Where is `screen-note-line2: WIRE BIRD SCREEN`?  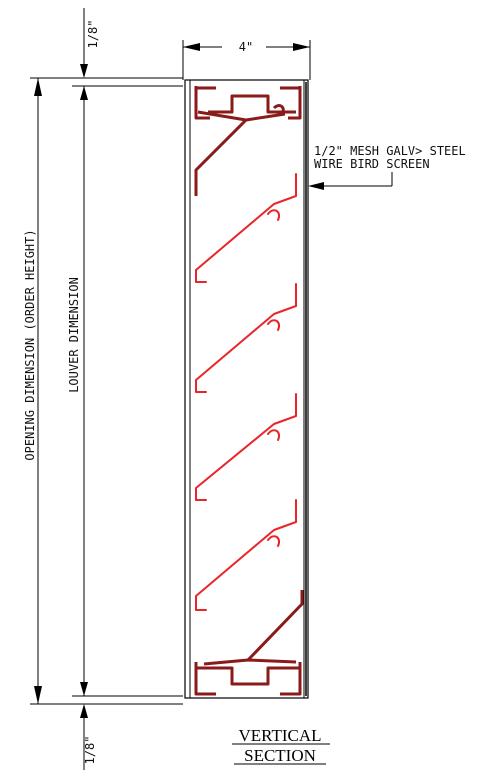
screen-note-line2: WIRE BIRD SCREEN is located at coordinates (372, 164).